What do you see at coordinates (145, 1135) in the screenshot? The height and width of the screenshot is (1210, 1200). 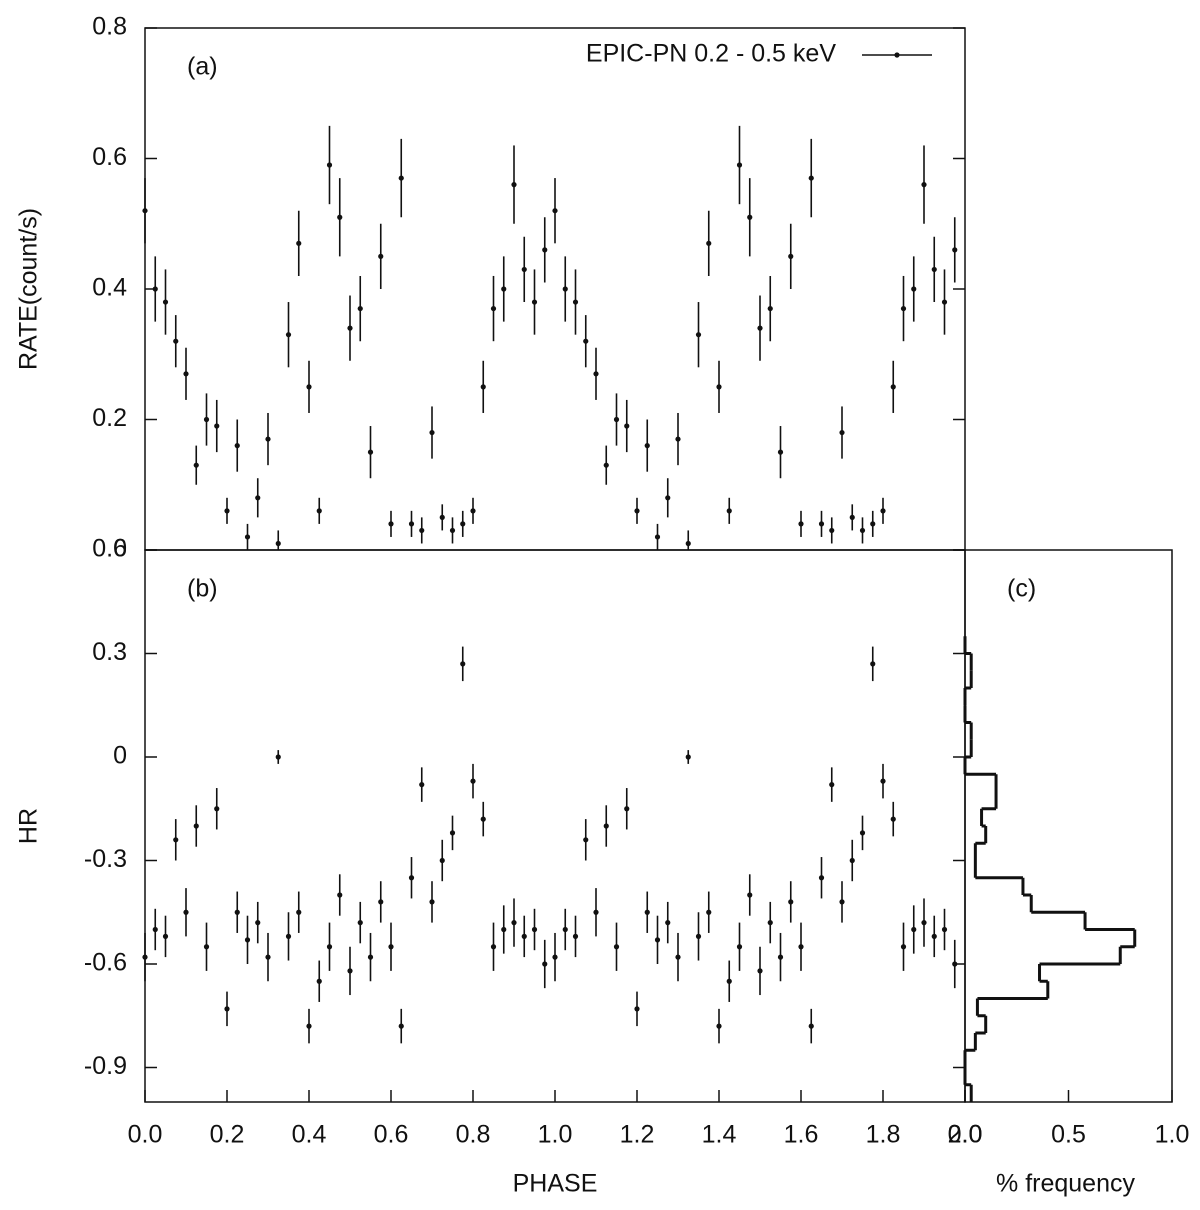 I see `x-tick-label: 0.0` at bounding box center [145, 1135].